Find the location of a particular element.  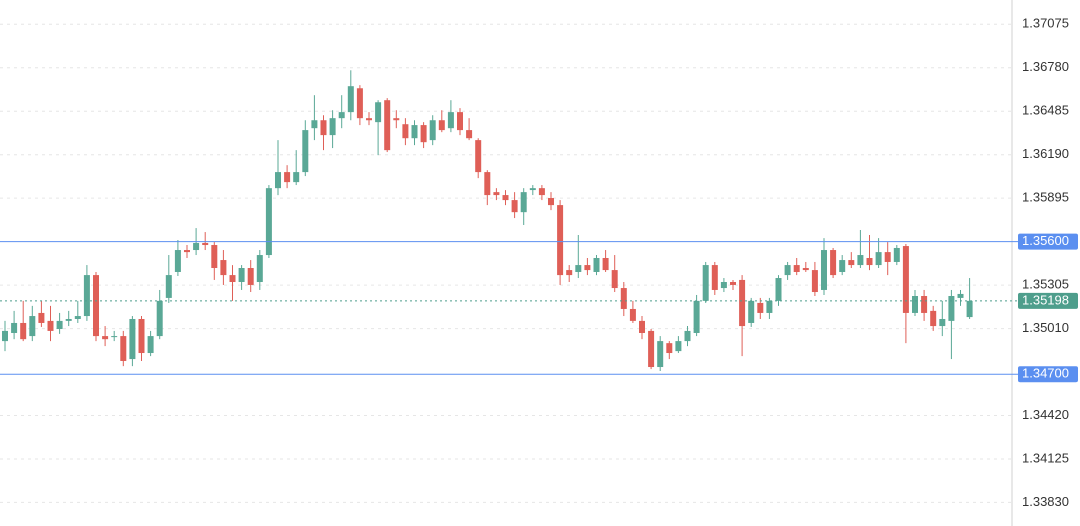

y-tick-label: 1.35305 is located at coordinates (1045, 284).